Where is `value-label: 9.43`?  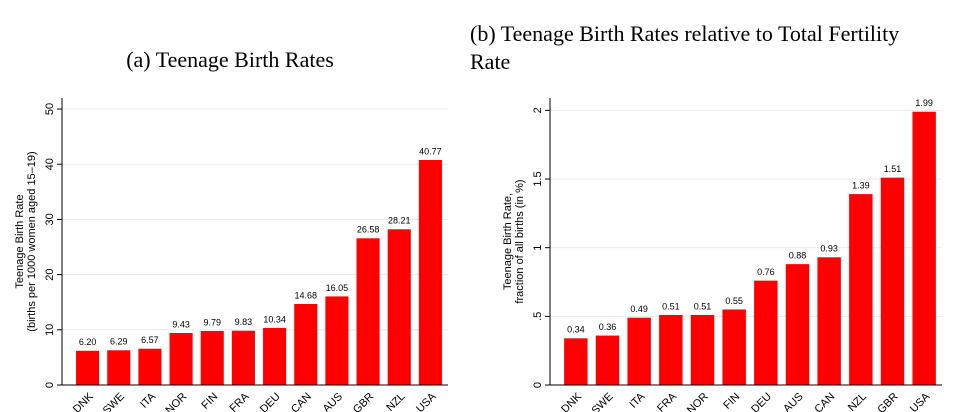 value-label: 9.43 is located at coordinates (181, 324).